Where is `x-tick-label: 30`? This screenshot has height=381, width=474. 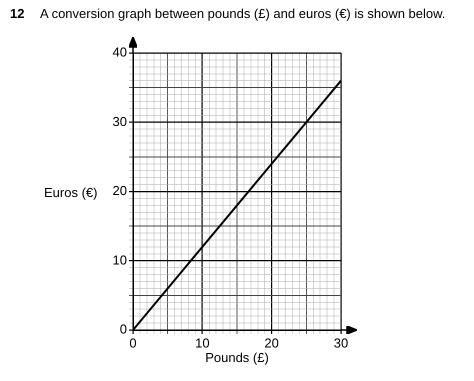
x-tick-label: 30 is located at coordinates (341, 342).